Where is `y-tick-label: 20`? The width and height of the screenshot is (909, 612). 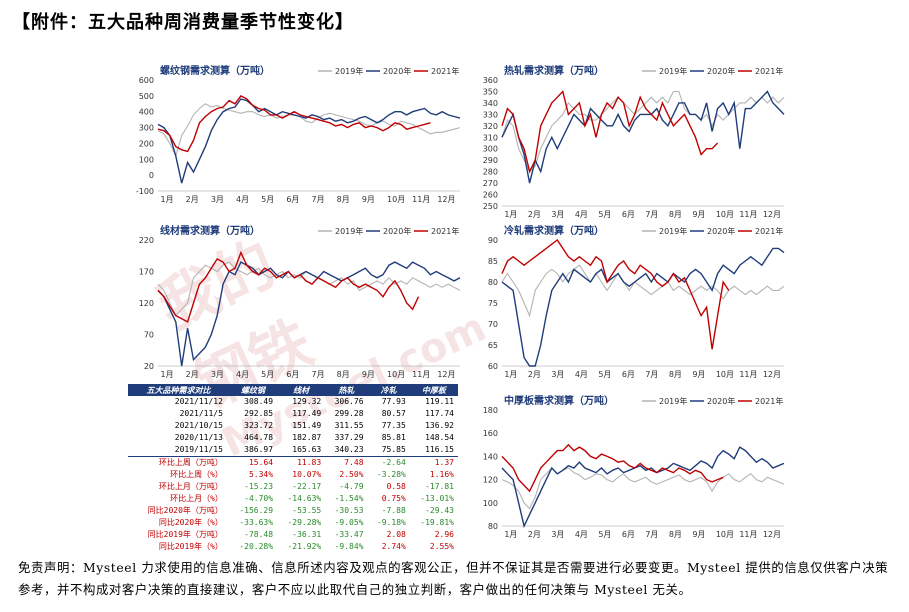
y-tick-label: 20 is located at coordinates (149, 366).